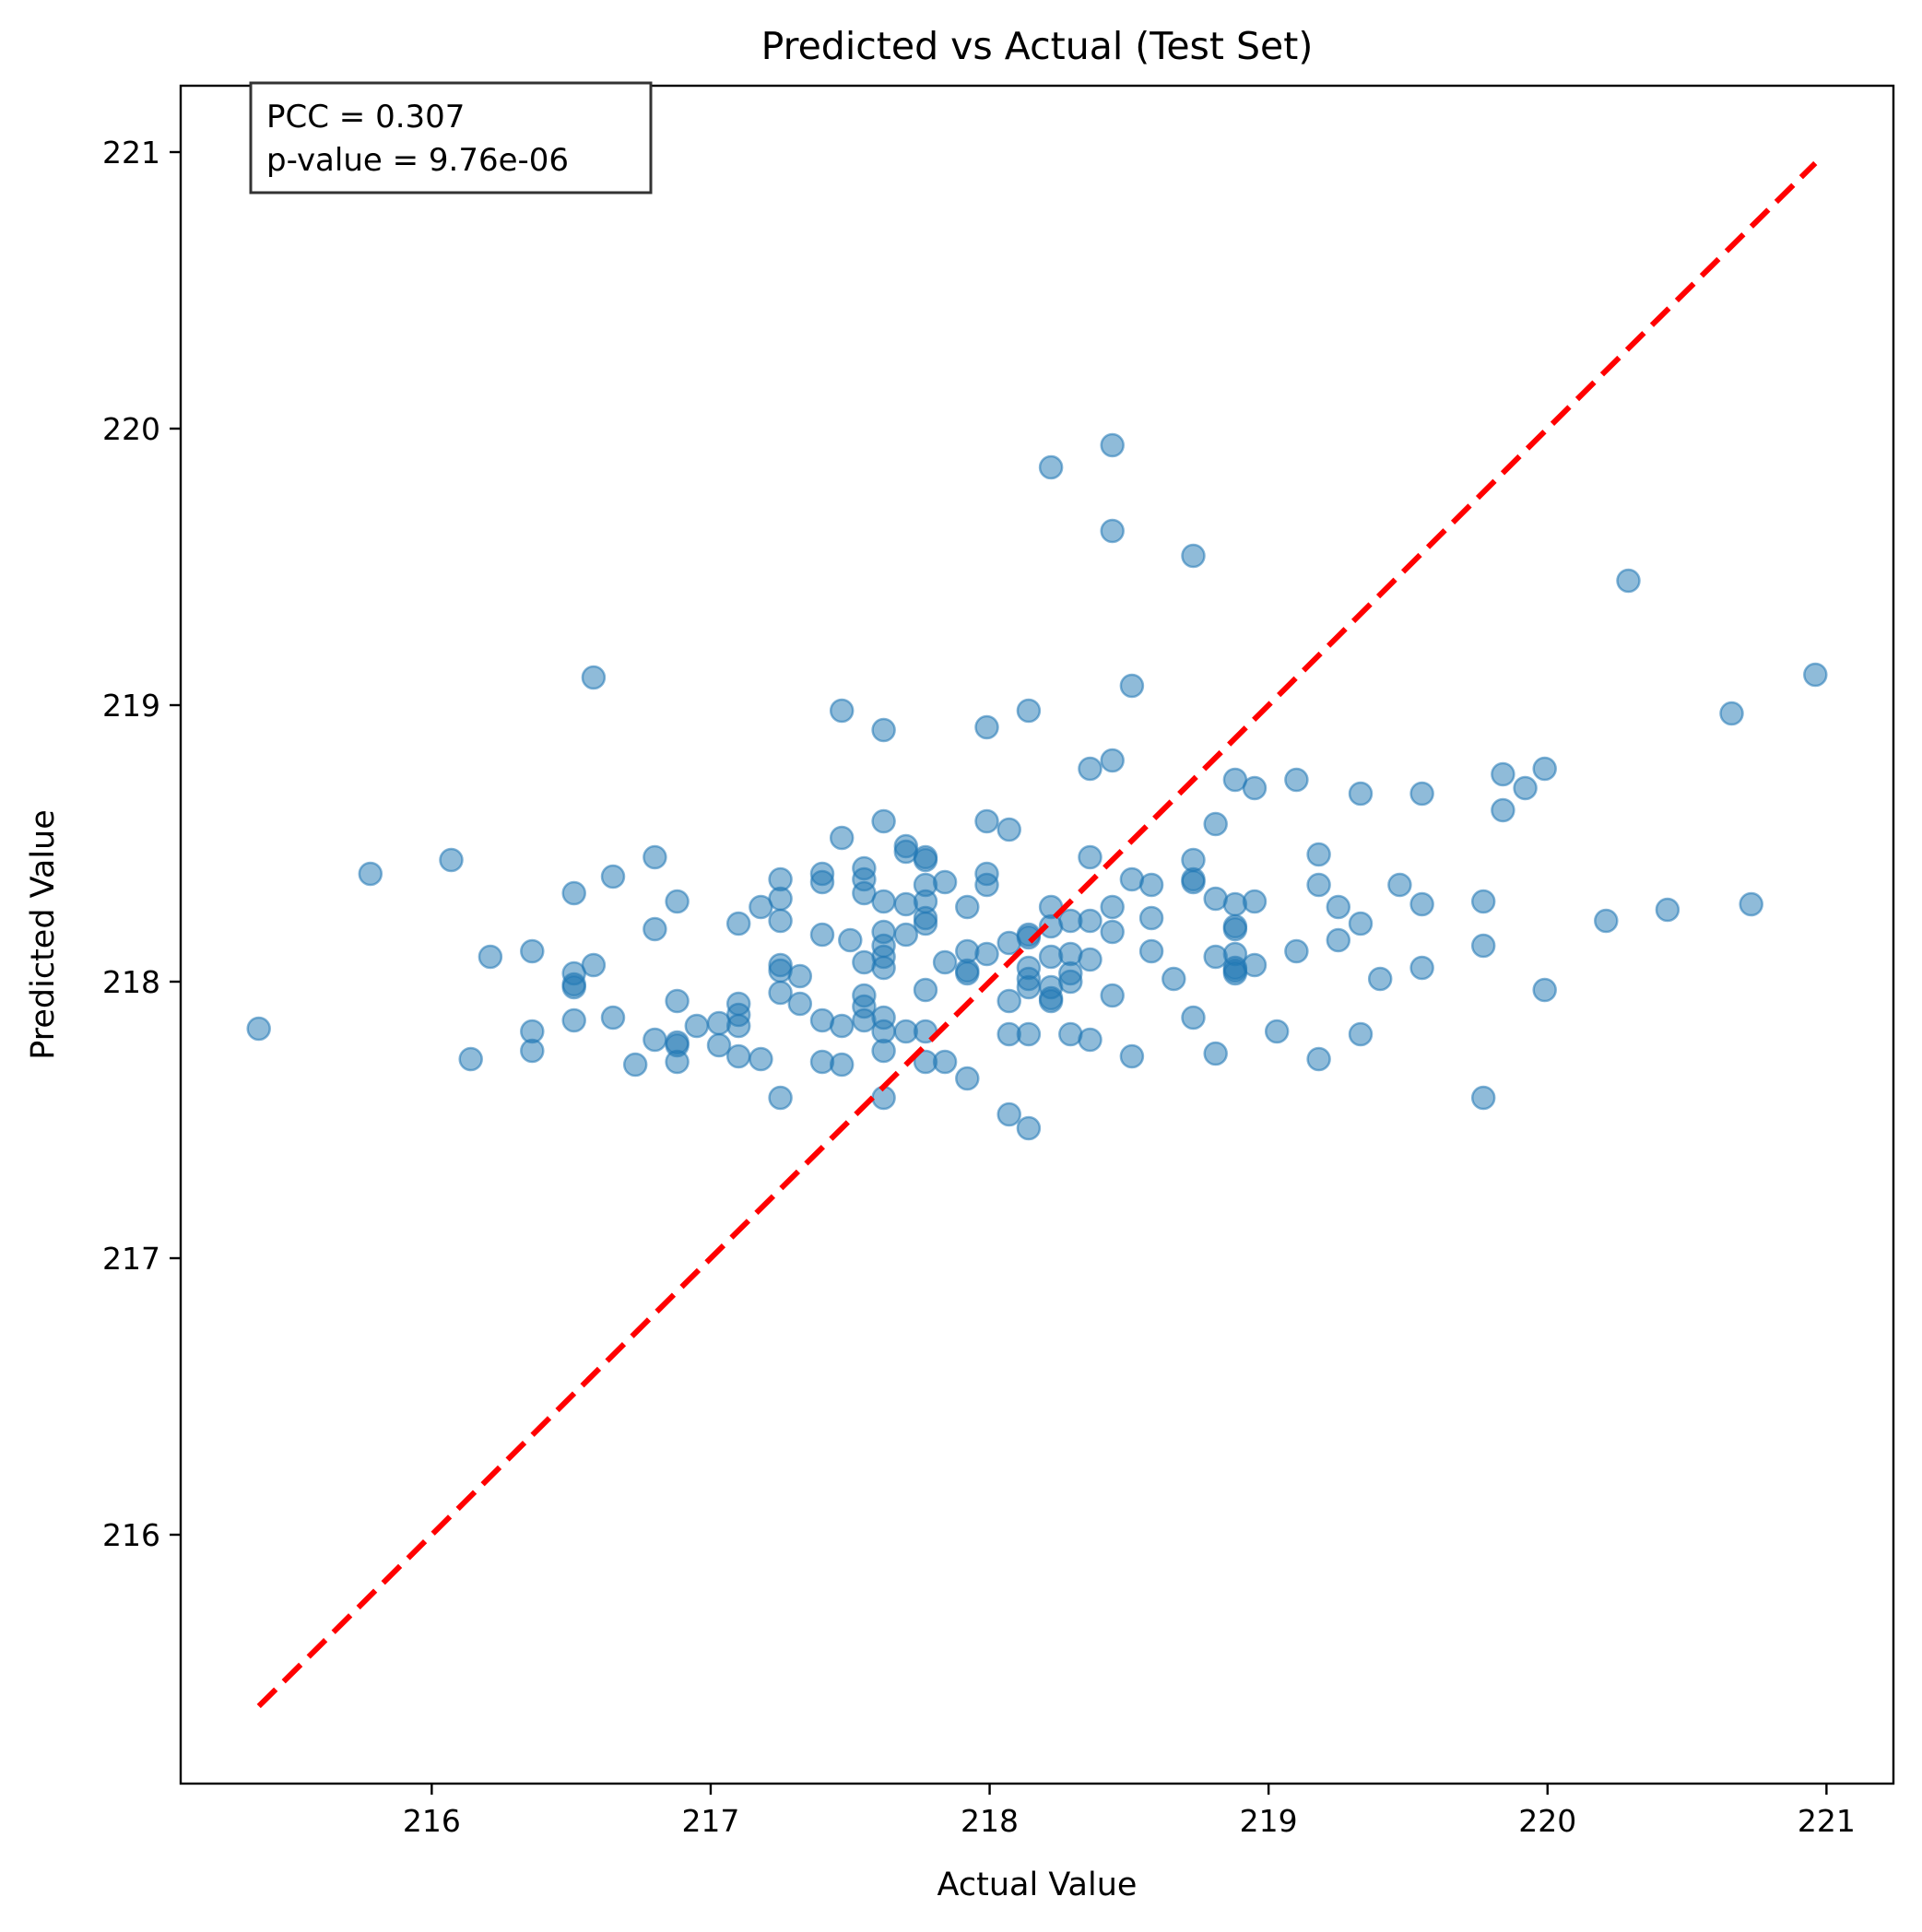 The image size is (1922, 1932). Describe the element at coordinates (131, 429) in the screenshot. I see `y-tick-label: 220` at that location.